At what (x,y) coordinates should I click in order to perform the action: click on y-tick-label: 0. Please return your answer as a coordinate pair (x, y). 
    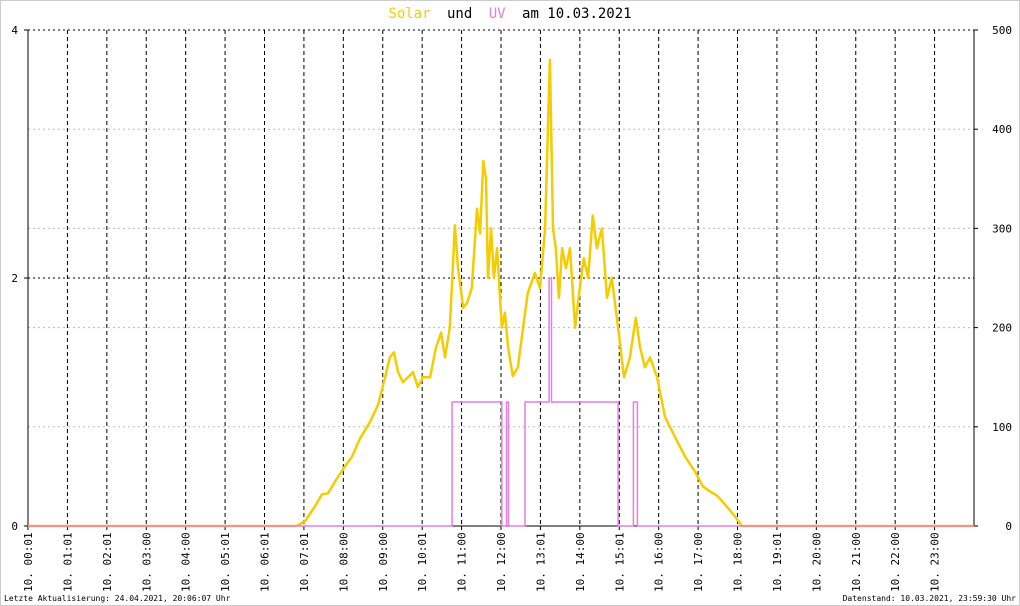
    Looking at the image, I should click on (14, 526).